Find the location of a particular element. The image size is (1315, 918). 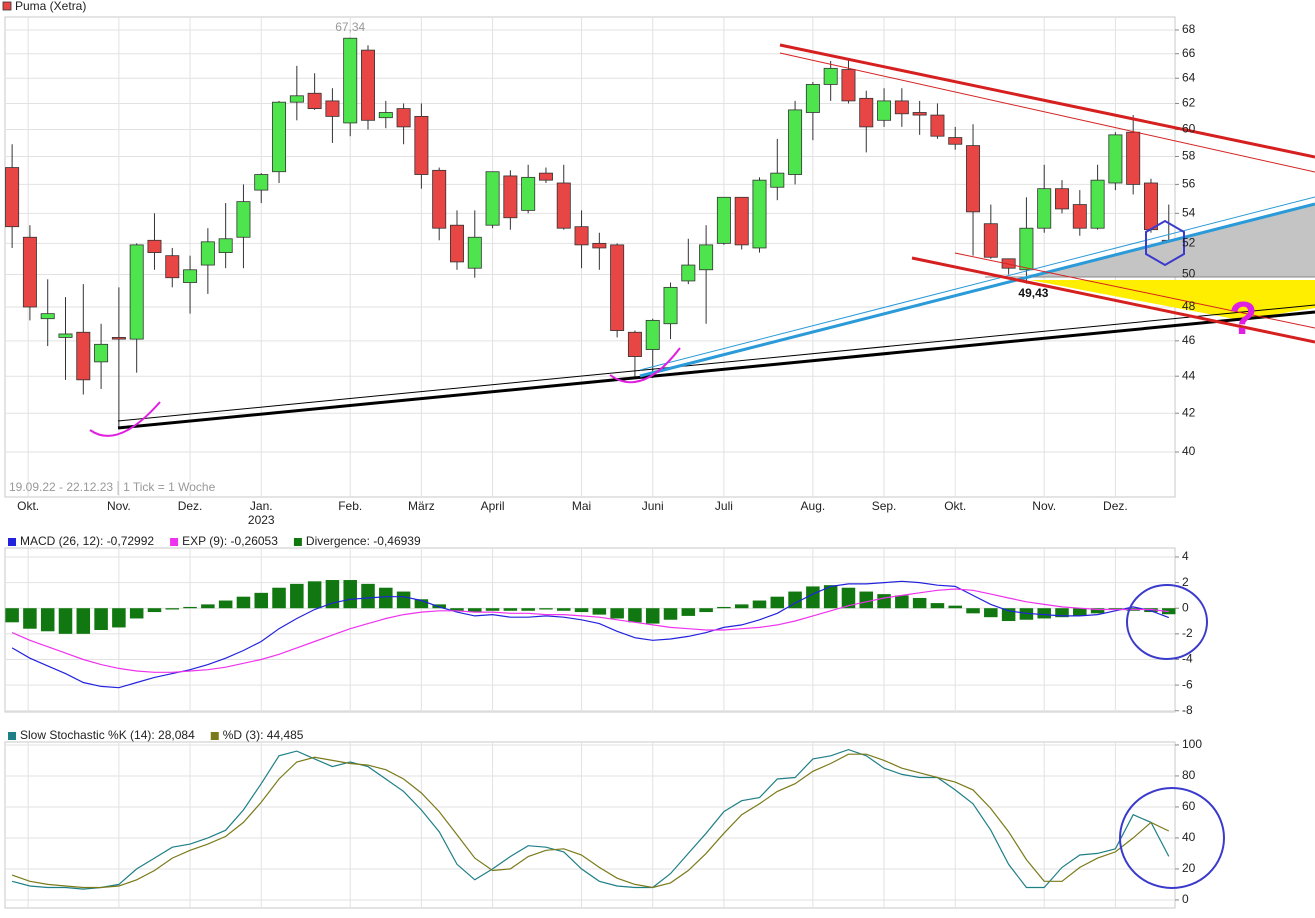

y-tick-label: 80 is located at coordinates (1189, 775).